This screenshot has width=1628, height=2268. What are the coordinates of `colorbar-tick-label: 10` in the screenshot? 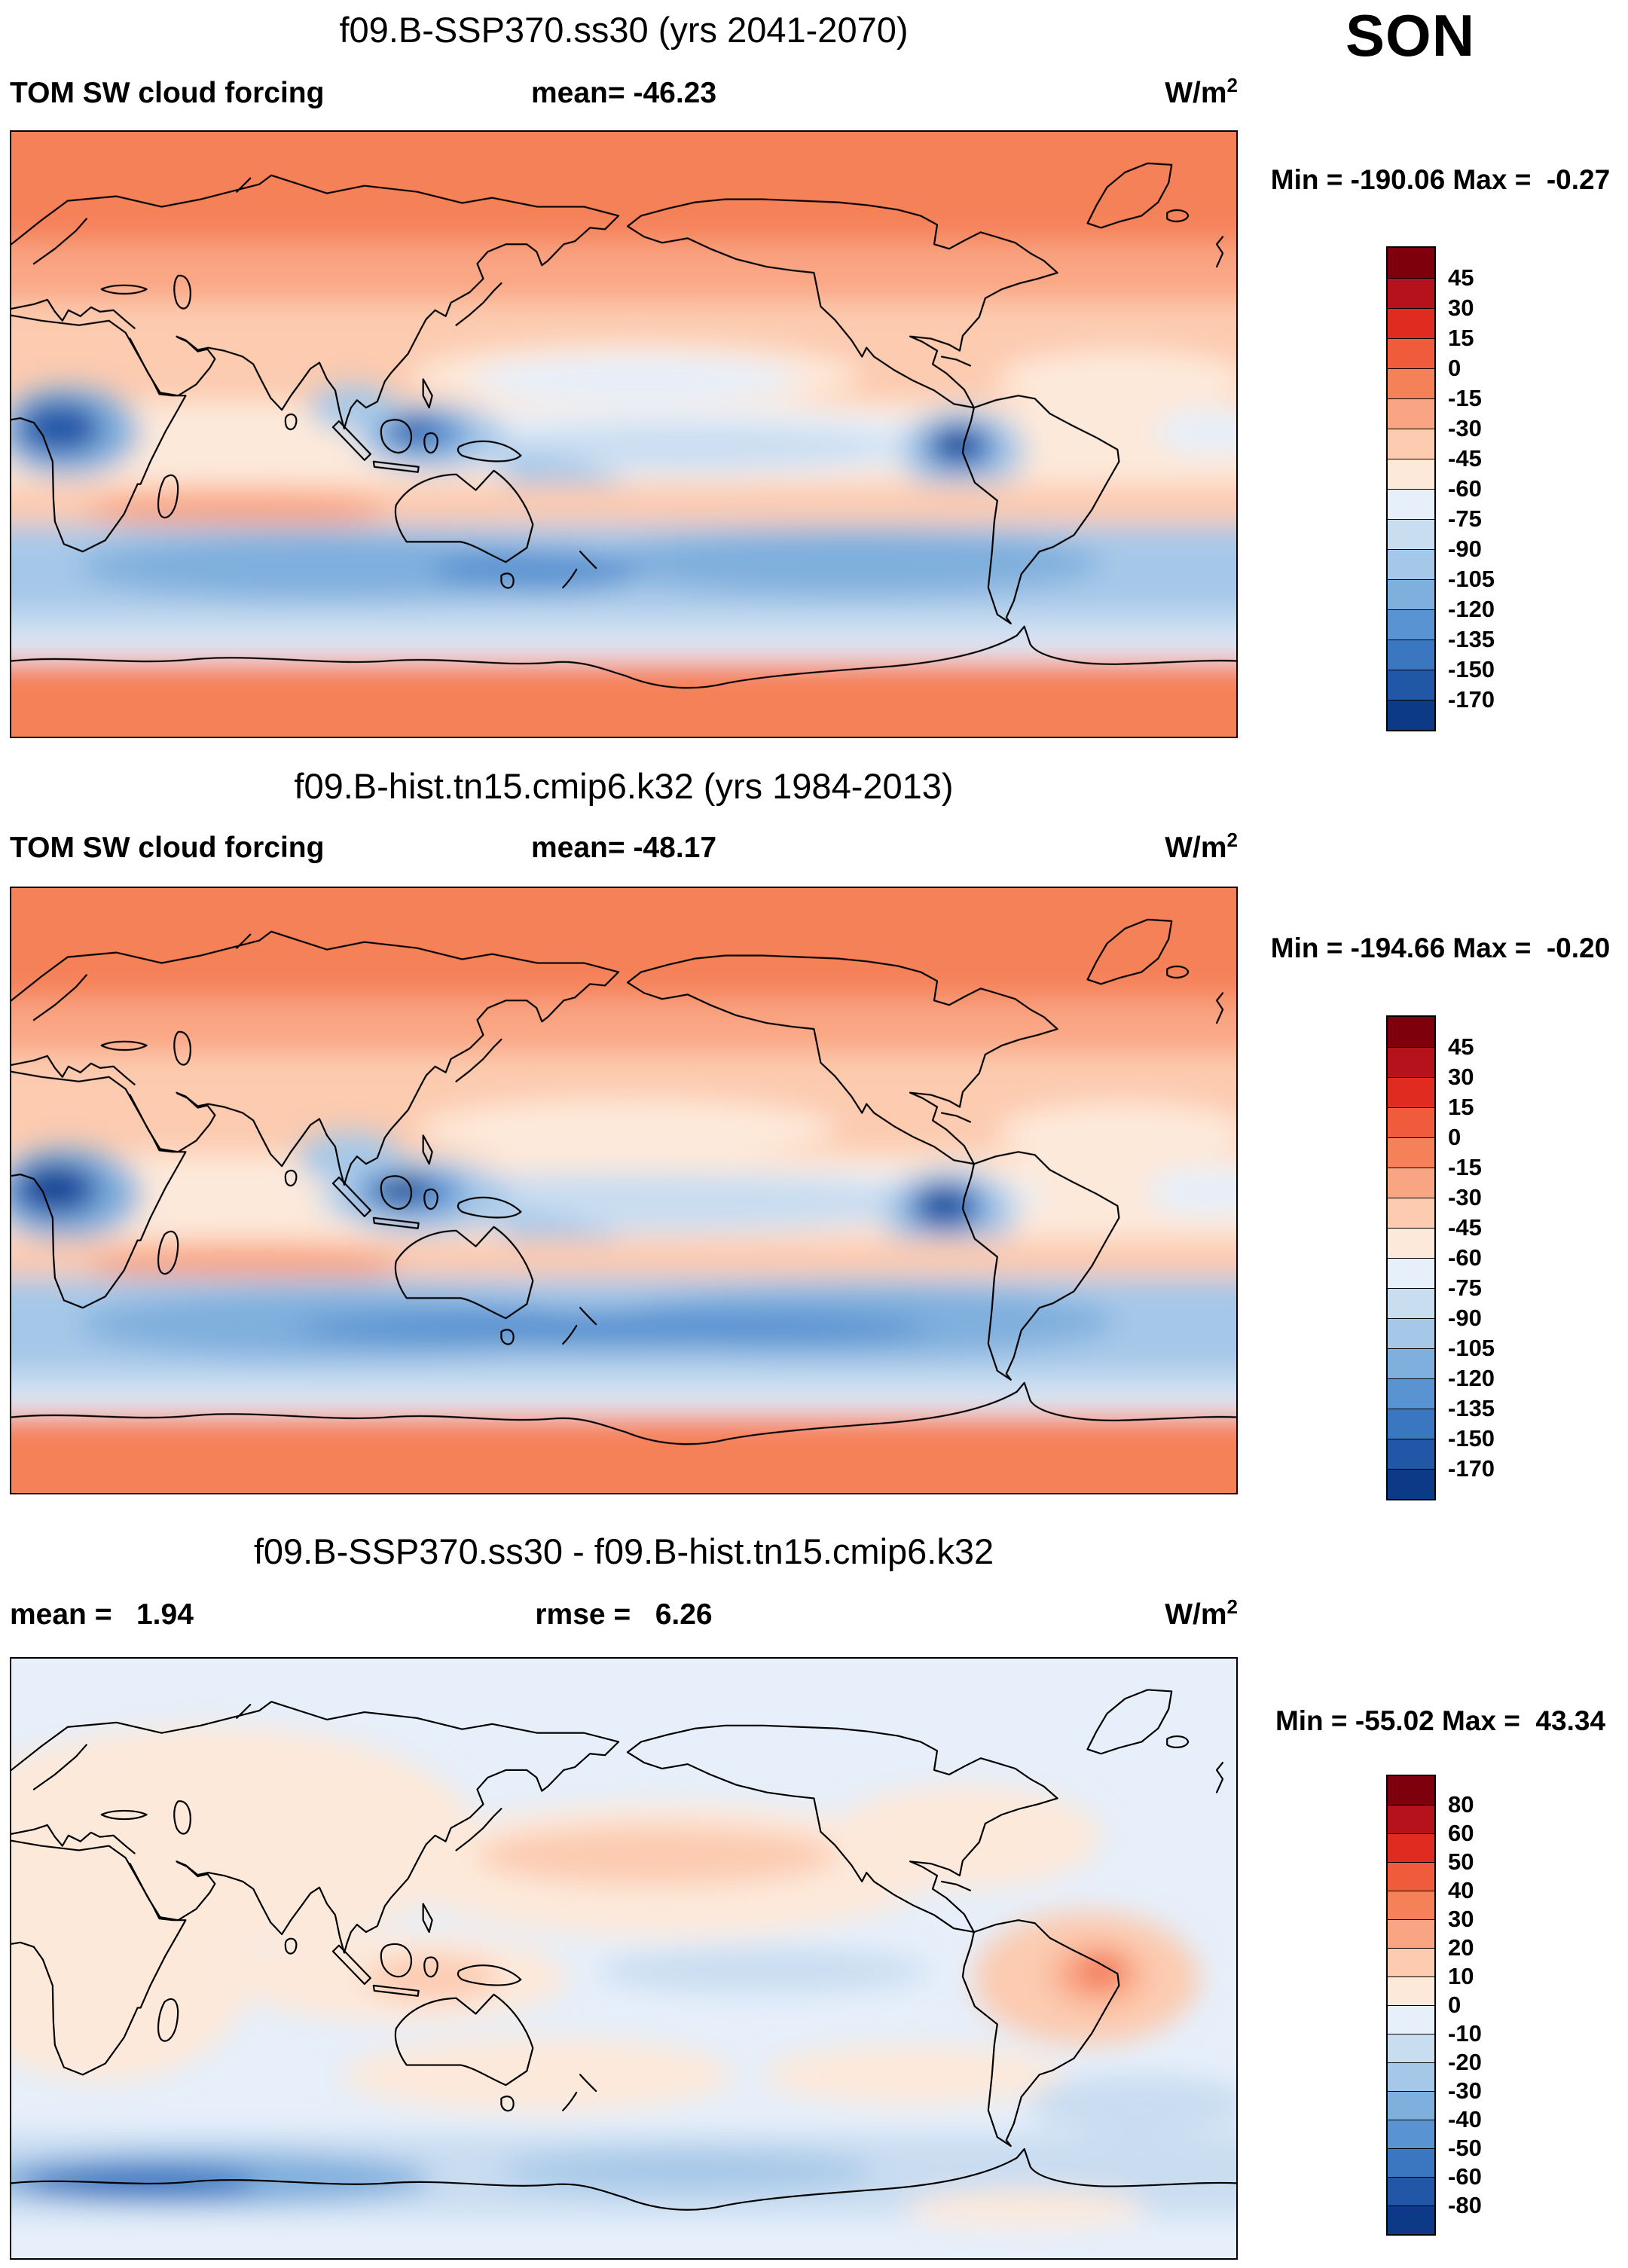 It's located at (1461, 1976).